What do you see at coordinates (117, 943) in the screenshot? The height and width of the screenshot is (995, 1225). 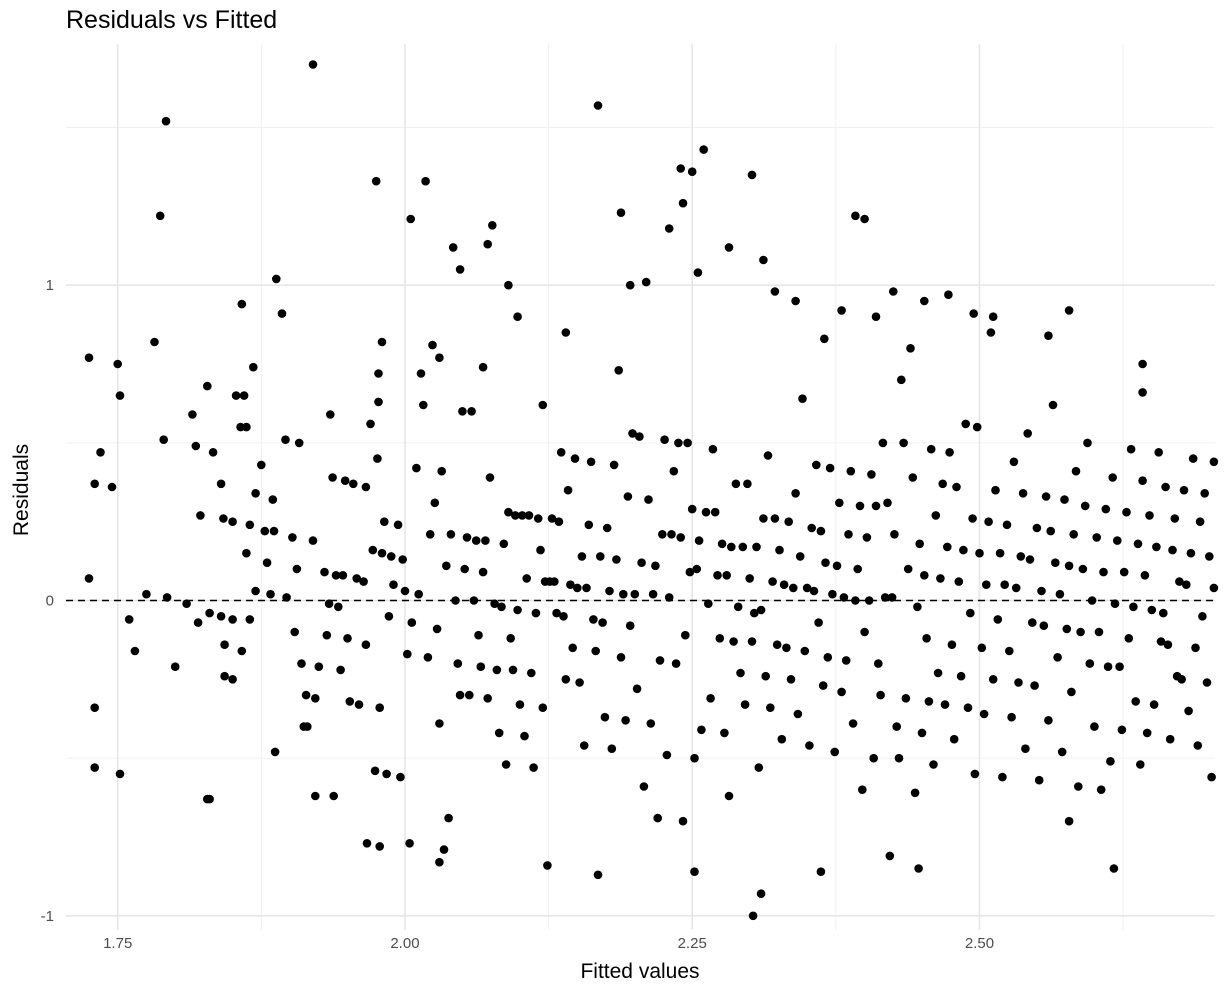 I see `x-tick-label: 1.75` at bounding box center [117, 943].